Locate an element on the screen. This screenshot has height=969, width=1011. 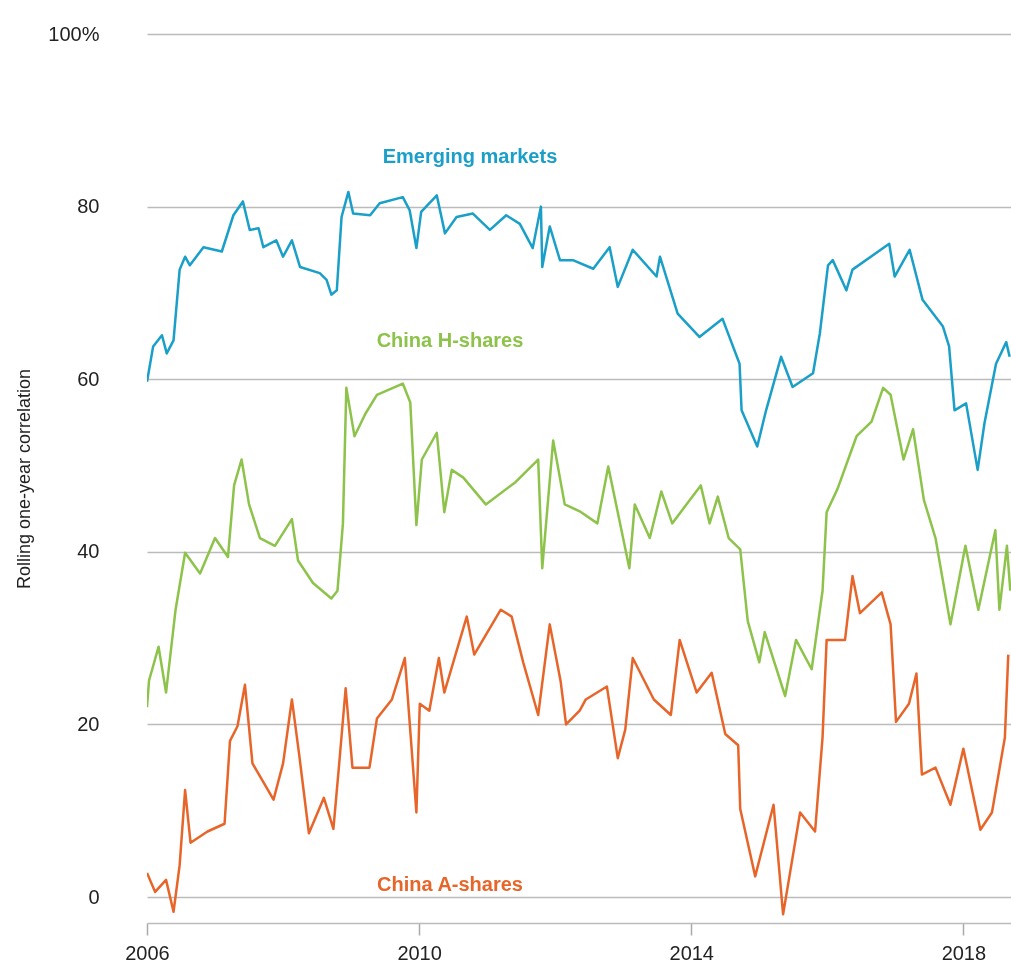
x-tick-label: 2010 is located at coordinates (419, 952).